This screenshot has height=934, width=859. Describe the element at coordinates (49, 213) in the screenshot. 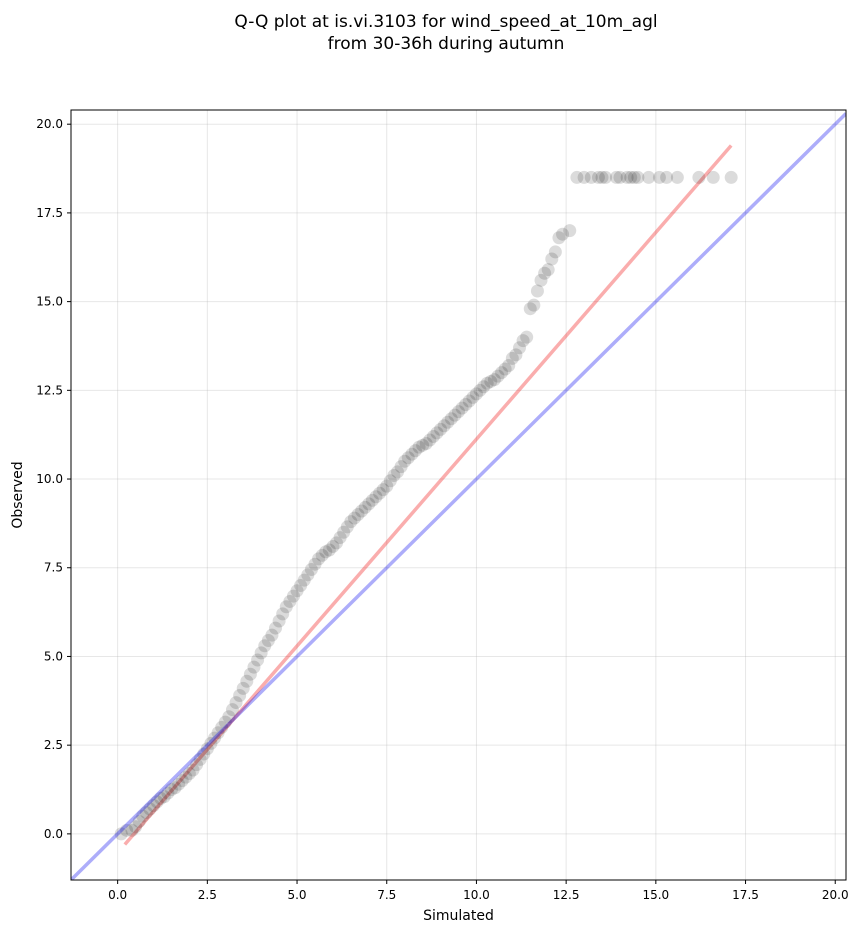

I see `y-tick-label-7: 17.5` at that location.